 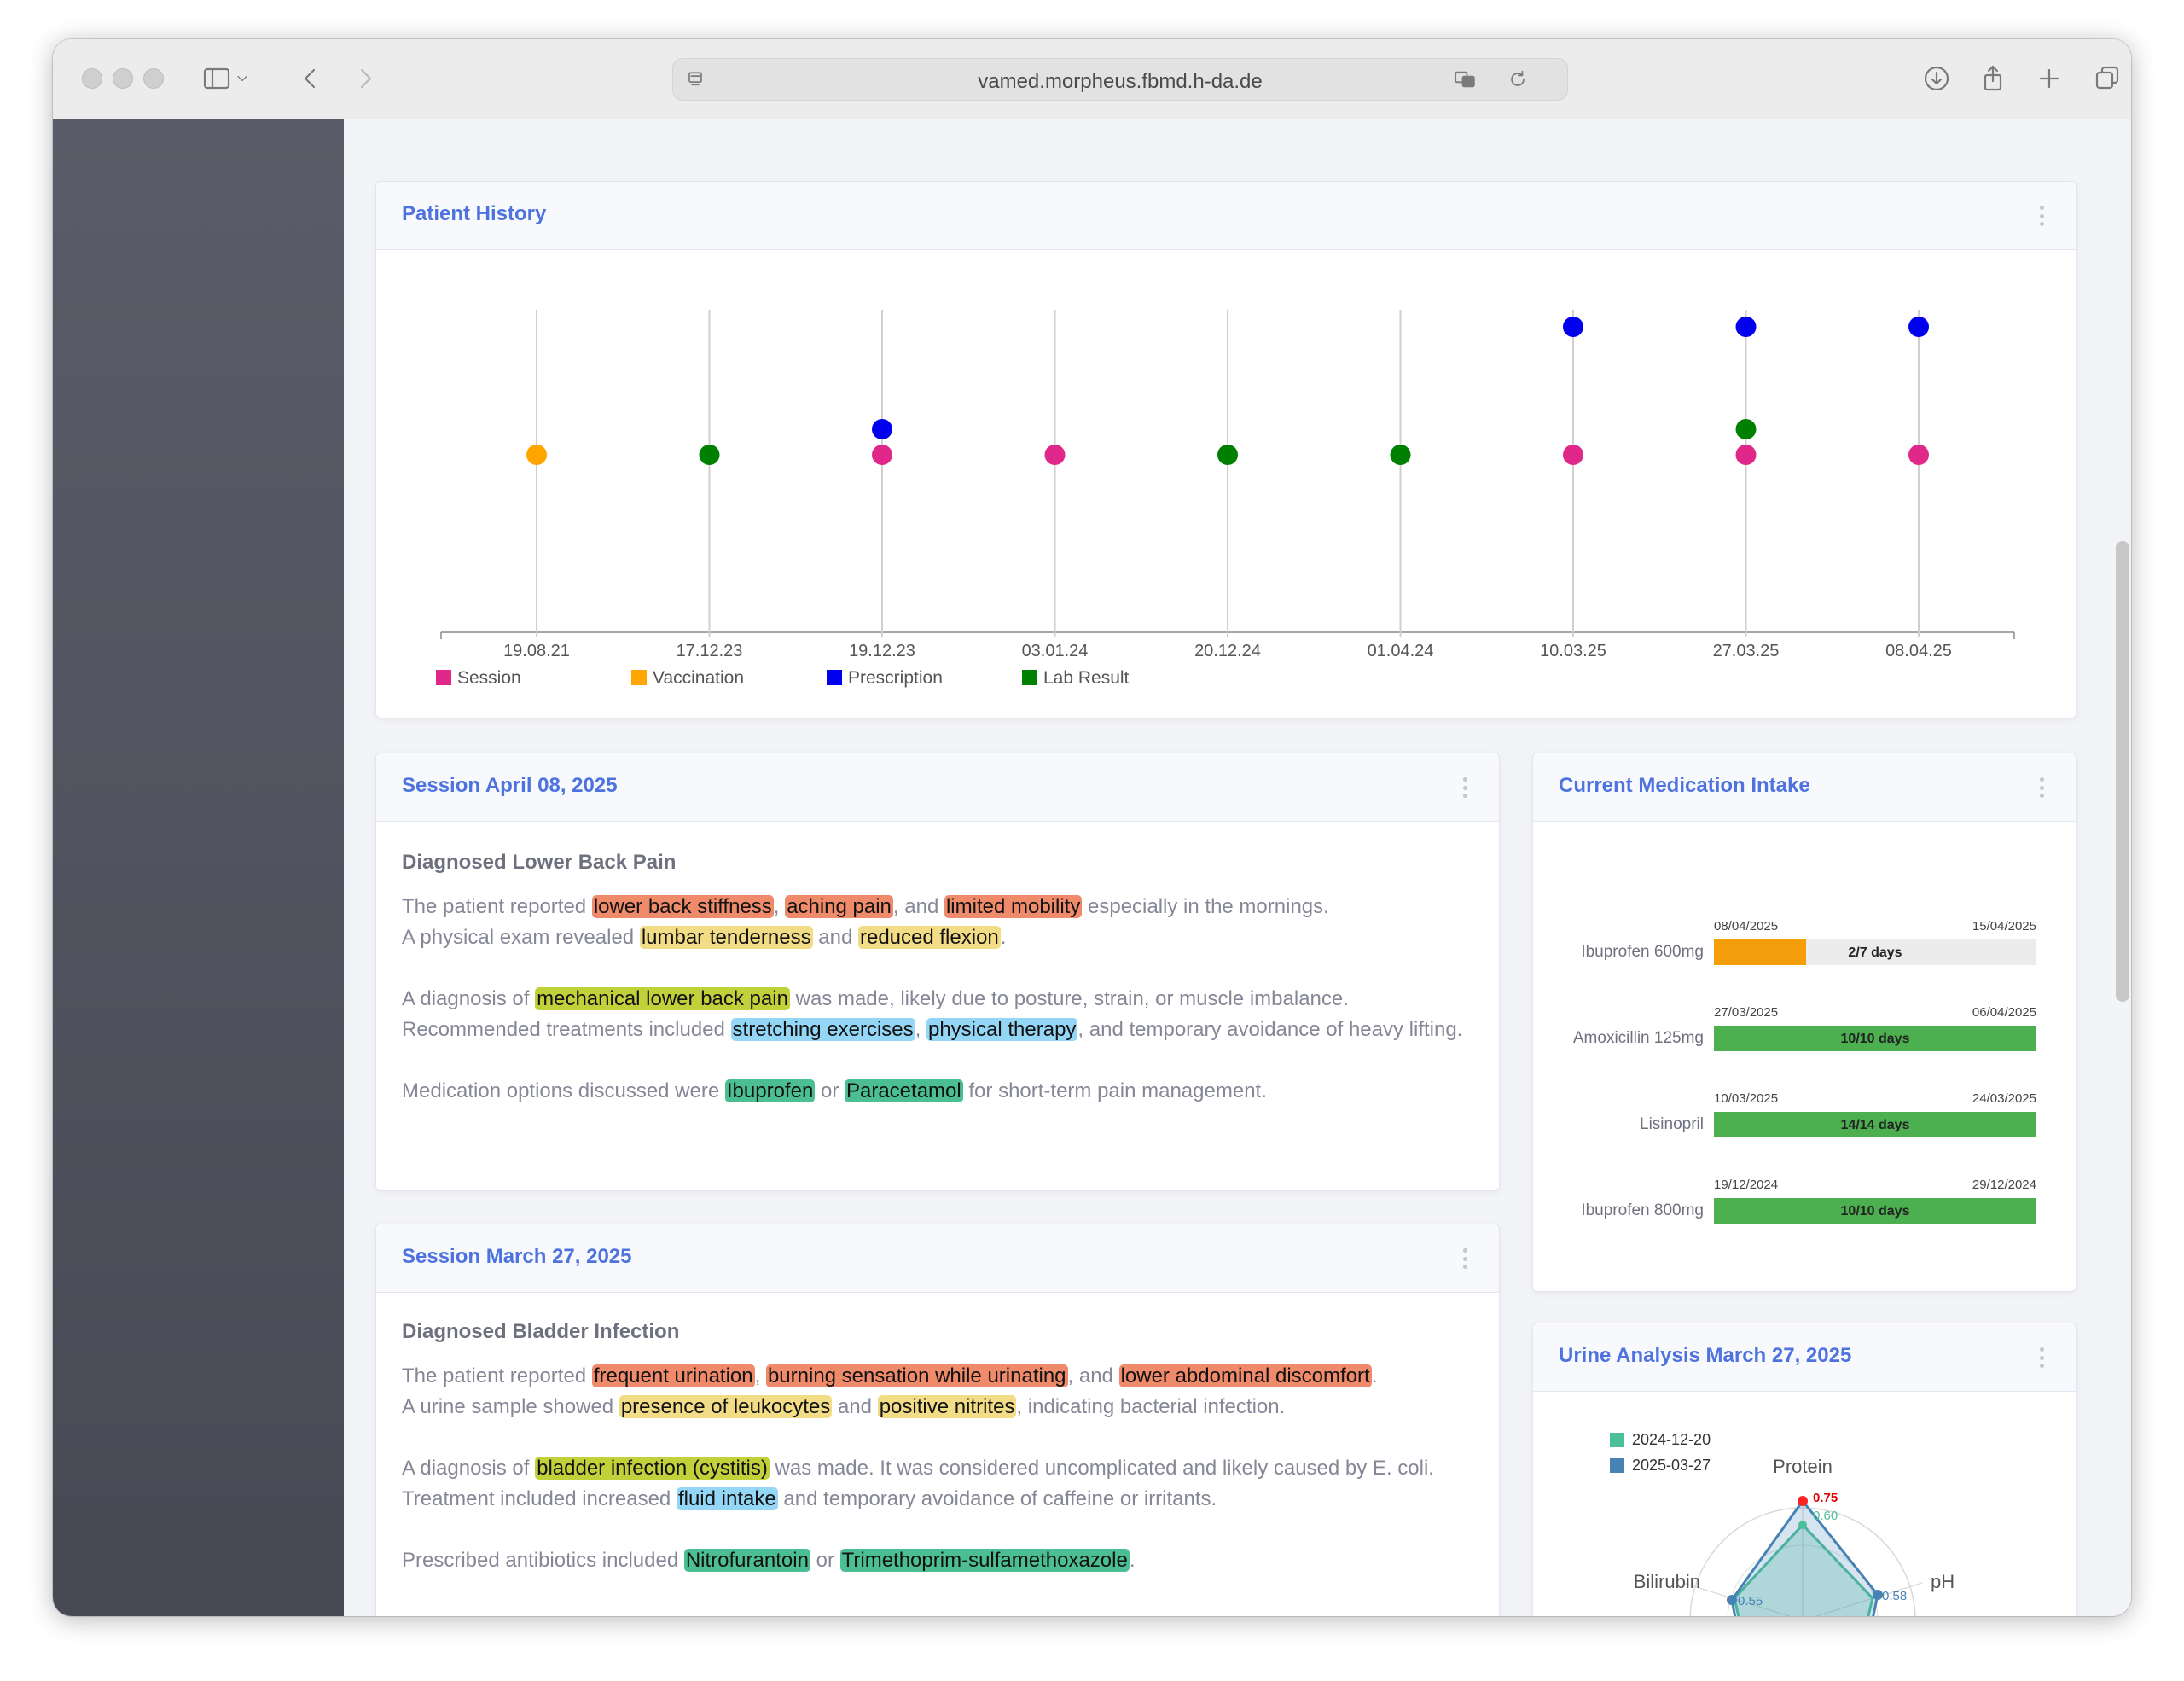 What do you see at coordinates (1825, 1498) in the screenshot?
I see `radar-value-label: 0.75` at bounding box center [1825, 1498].